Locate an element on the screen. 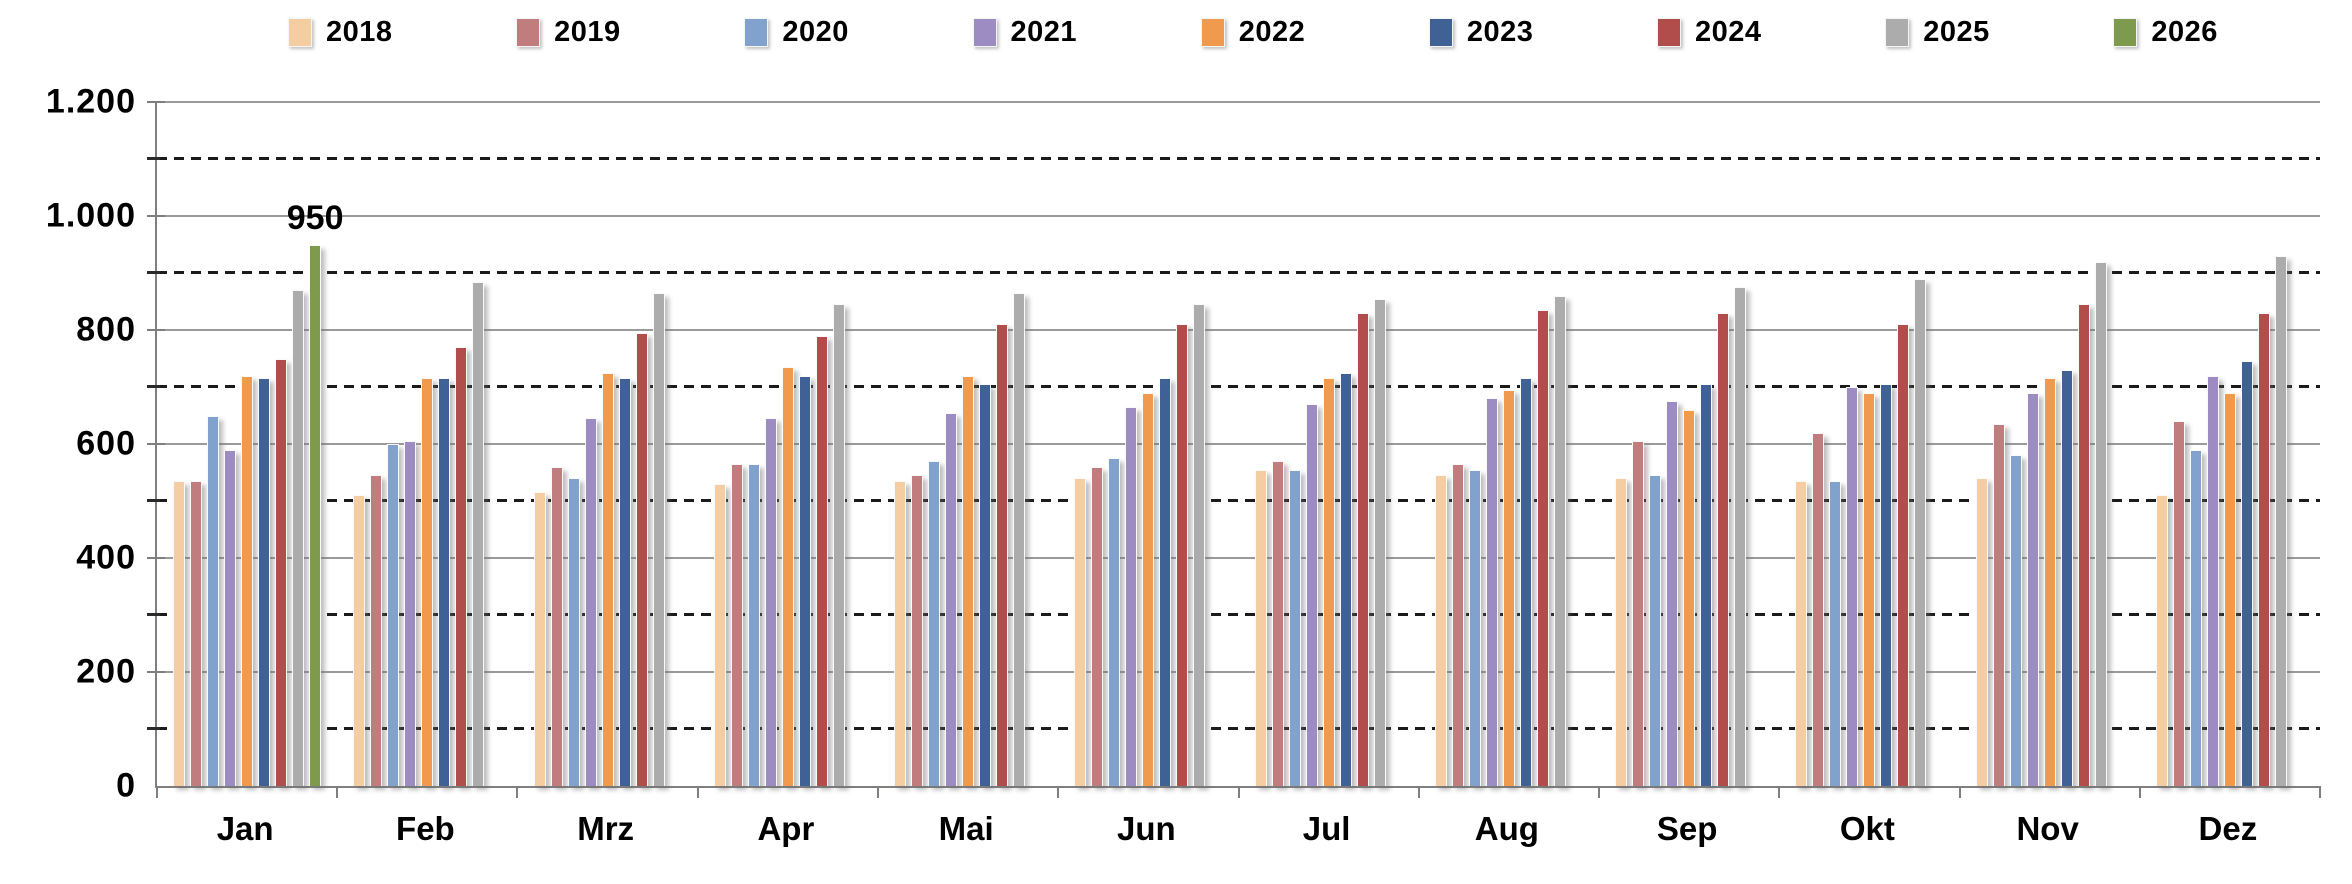  bar-slot-2021-Dez is located at coordinates (2212, 444).